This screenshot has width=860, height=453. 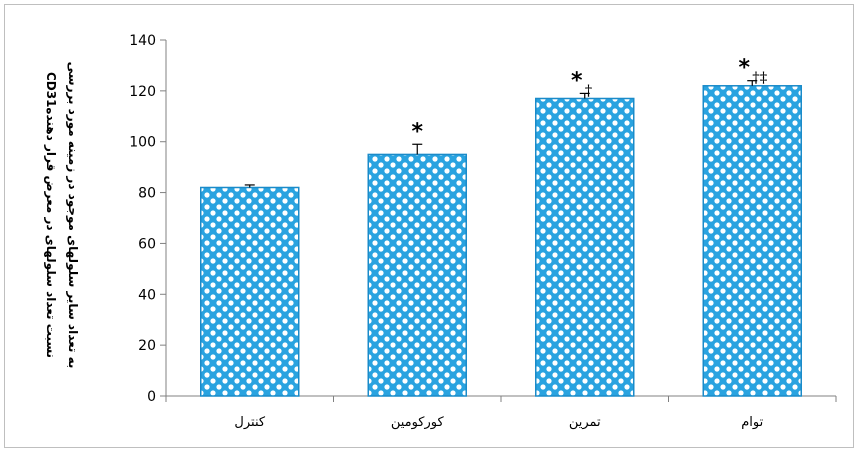 I want to click on y-tick-label: 140, so click(x=142, y=41).